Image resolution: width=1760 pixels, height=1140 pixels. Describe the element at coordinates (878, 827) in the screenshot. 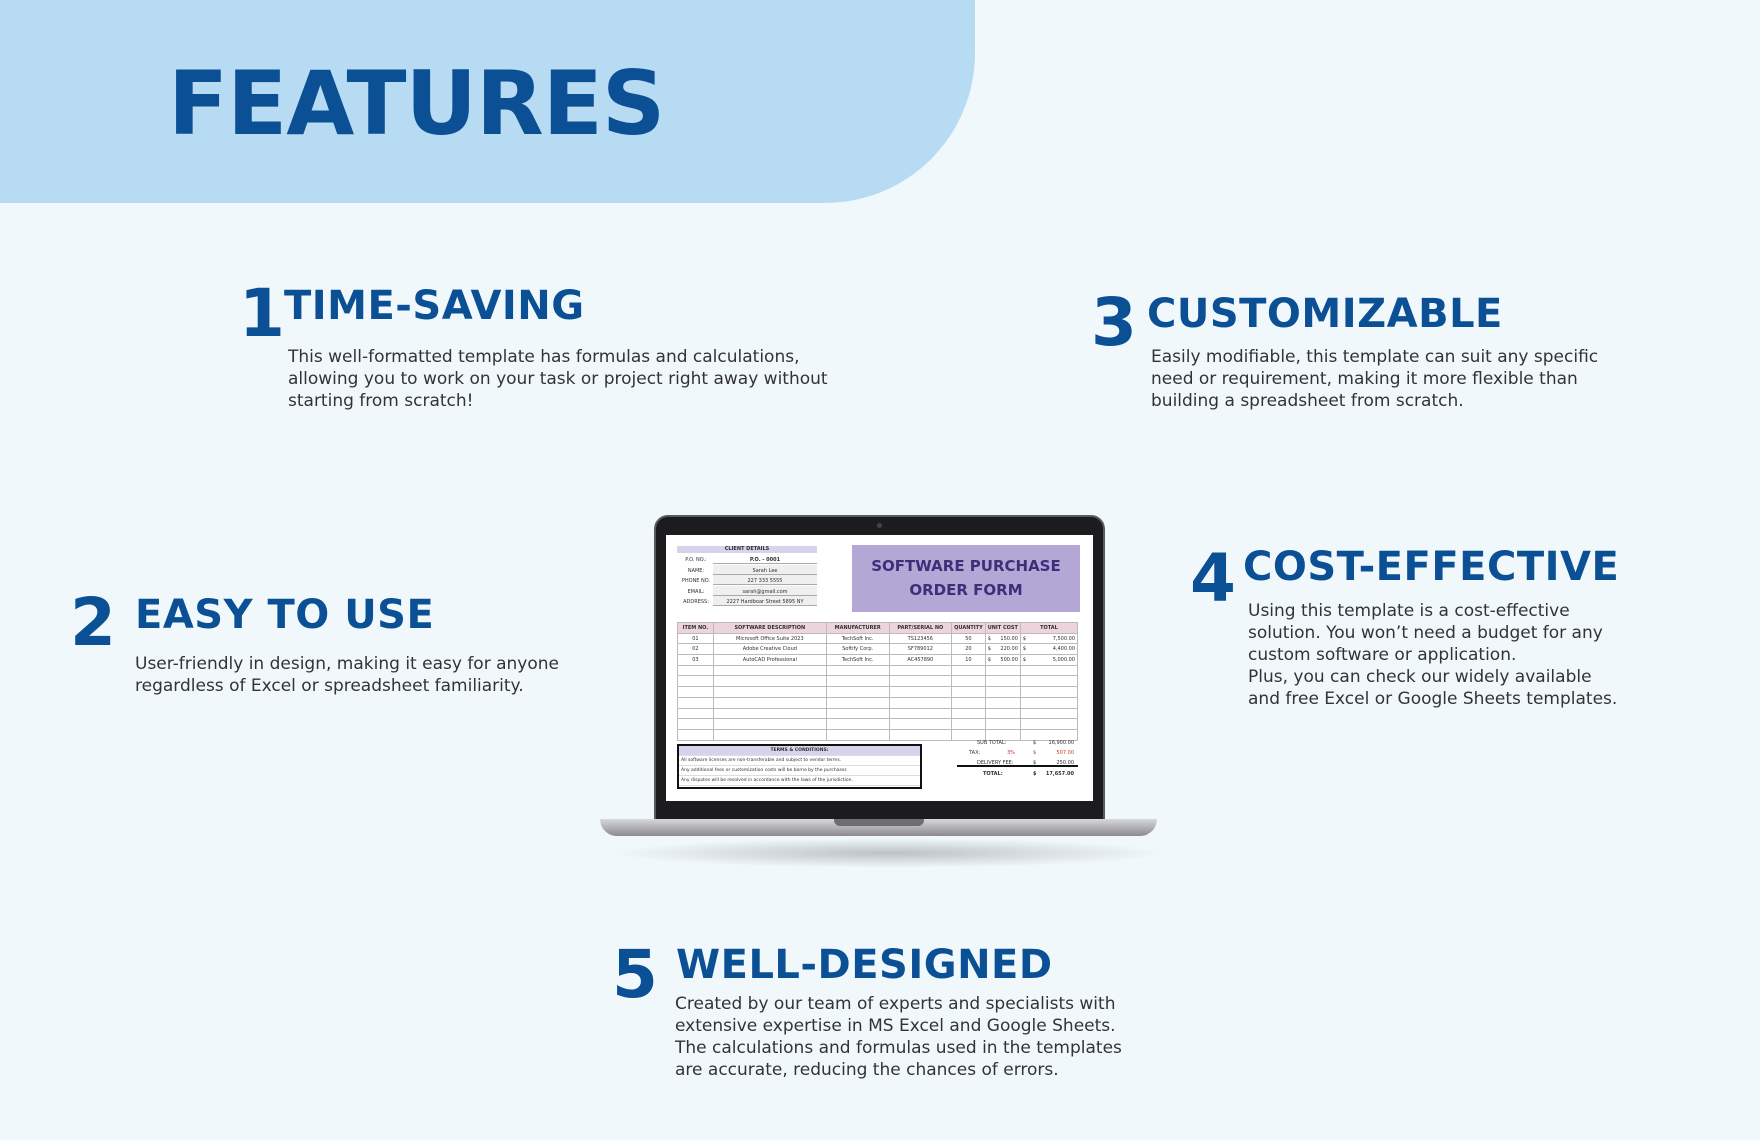

I see `laptop-base` at that location.